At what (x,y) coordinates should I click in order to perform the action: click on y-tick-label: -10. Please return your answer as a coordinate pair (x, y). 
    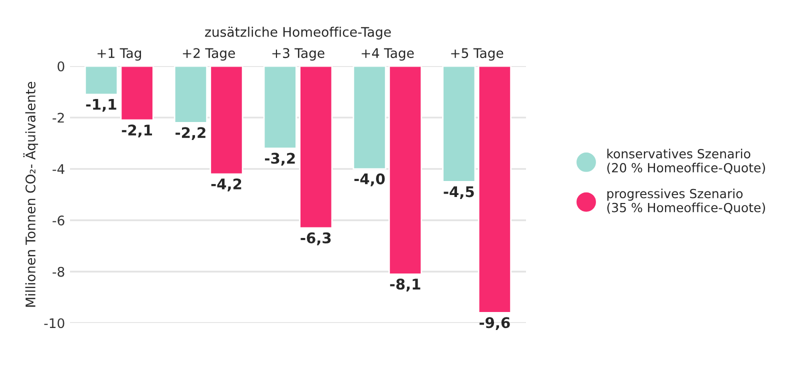
    Looking at the image, I should click on (54, 323).